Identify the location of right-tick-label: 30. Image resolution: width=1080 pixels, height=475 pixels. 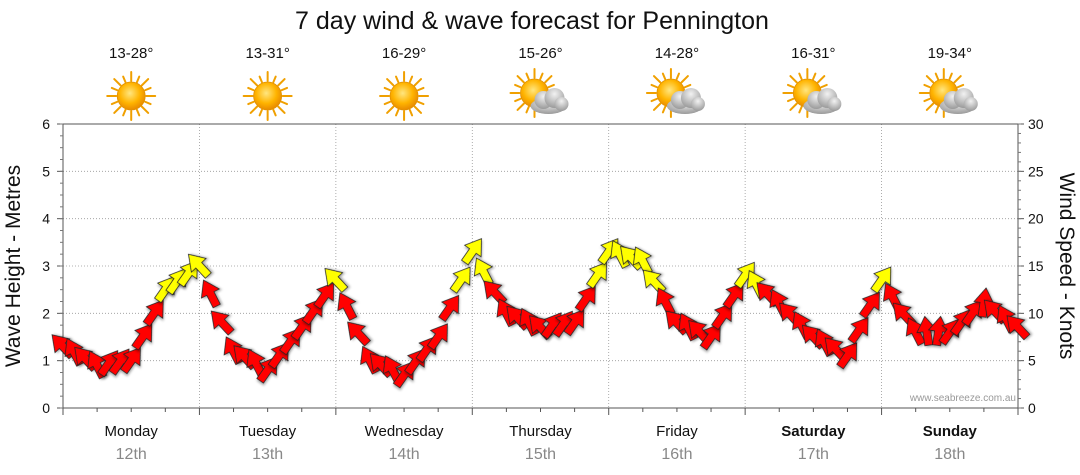
(1036, 124).